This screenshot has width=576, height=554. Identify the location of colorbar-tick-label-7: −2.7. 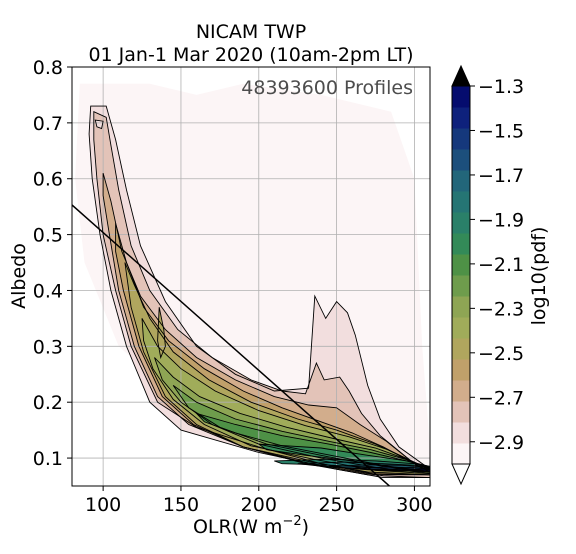
(501, 398).